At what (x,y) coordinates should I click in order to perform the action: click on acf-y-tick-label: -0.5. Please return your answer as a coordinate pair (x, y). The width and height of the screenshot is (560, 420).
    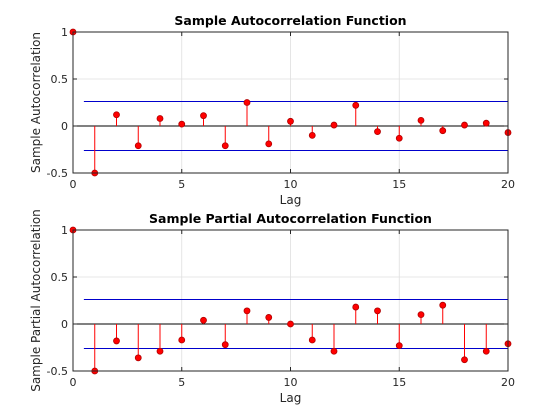
    Looking at the image, I should click on (57, 173).